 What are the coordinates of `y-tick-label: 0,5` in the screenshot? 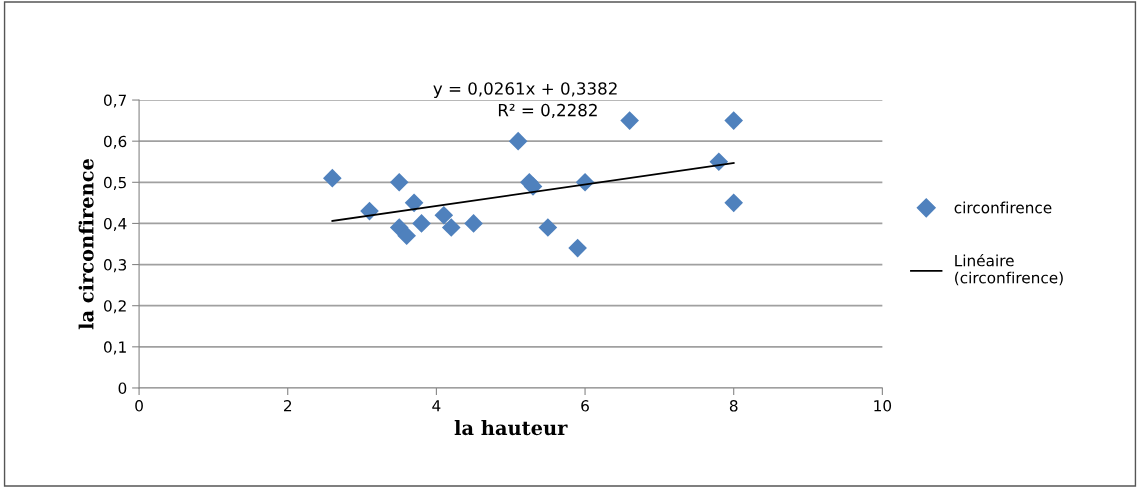 It's located at (114, 183).